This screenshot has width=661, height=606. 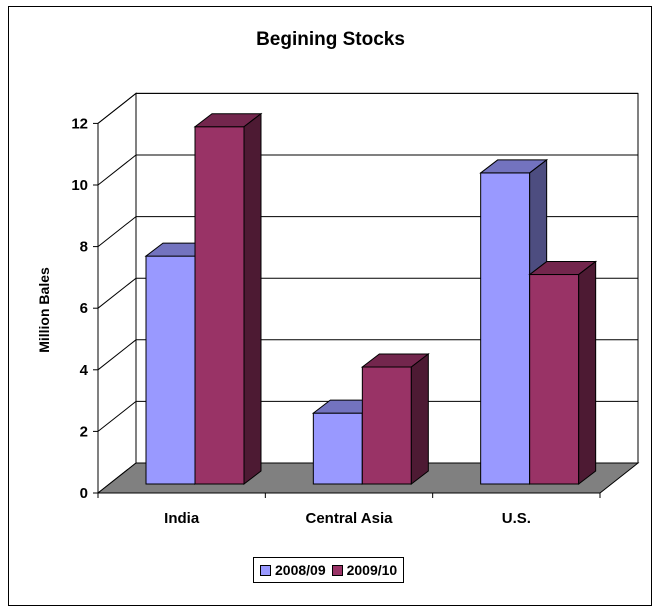 I want to click on x-tick-labels: India Central Asia U.S., so click(x=347, y=518).